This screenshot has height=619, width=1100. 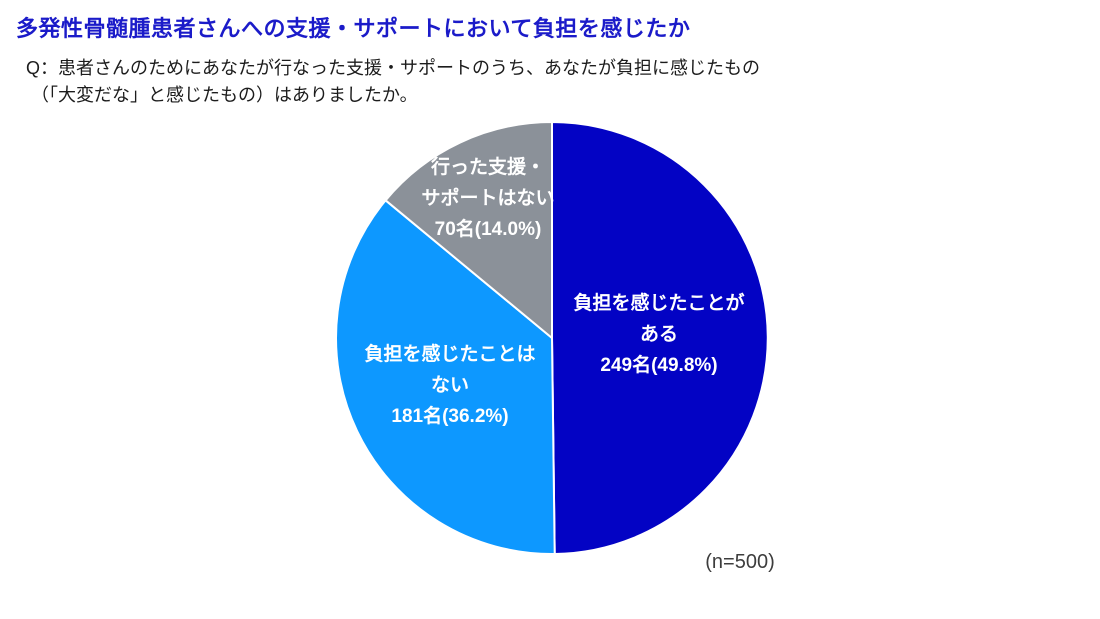 I want to click on slice-value-label: 70名(14.0%), so click(x=488, y=229).